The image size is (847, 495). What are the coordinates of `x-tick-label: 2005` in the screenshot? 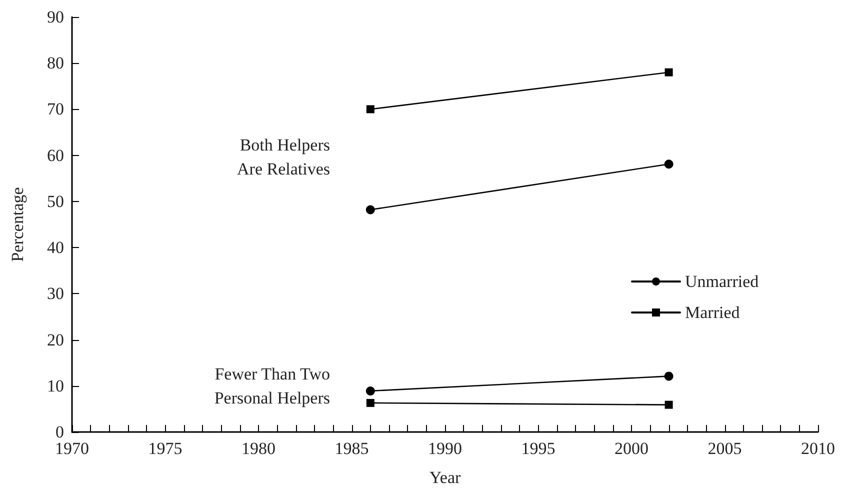 It's located at (725, 448).